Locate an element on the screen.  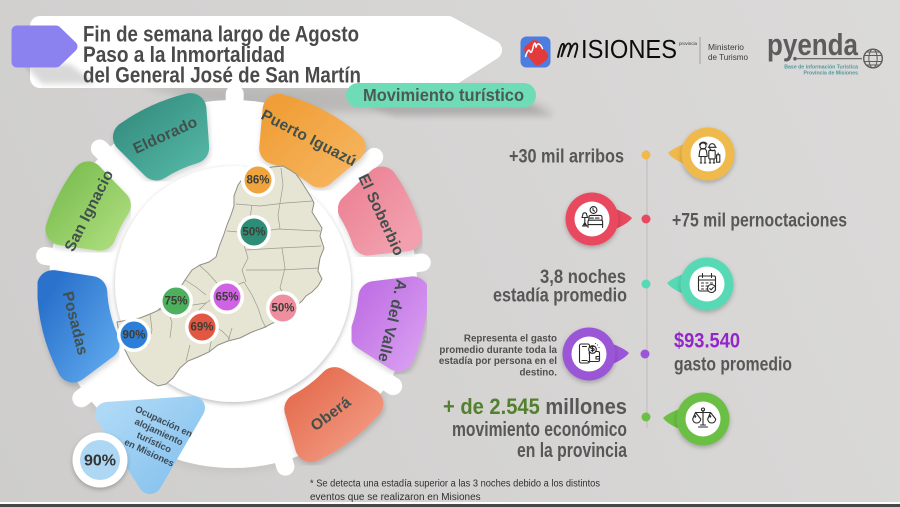
svg-text: Fin de semana largo de Agosto is located at coordinates (221, 34).